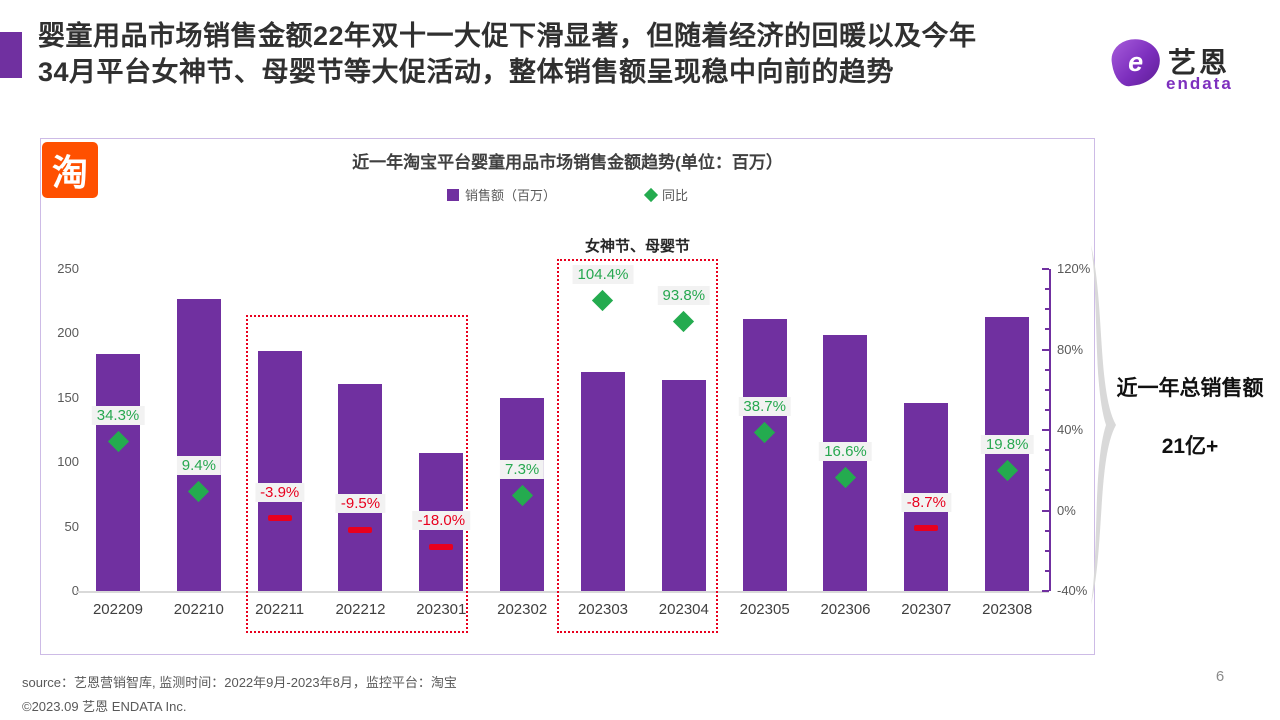 This screenshot has height=720, width=1280. Describe the element at coordinates (926, 502) in the screenshot. I see `yoy-value-label: -8.7%` at that location.